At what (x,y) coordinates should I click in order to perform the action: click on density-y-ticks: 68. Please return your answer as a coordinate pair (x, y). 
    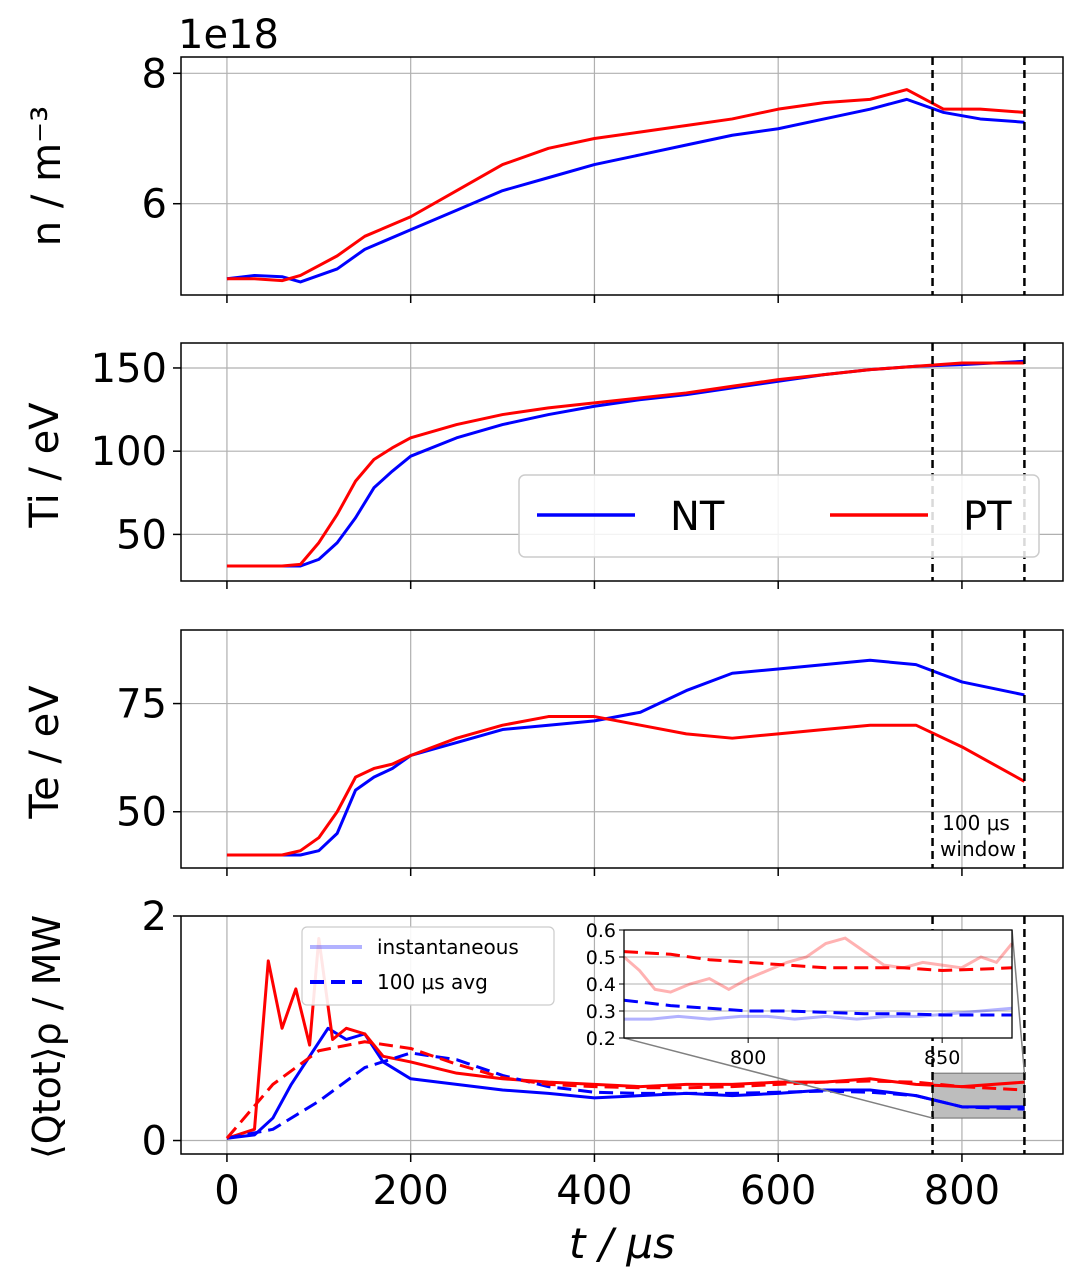
    Looking at the image, I should click on (161, 139).